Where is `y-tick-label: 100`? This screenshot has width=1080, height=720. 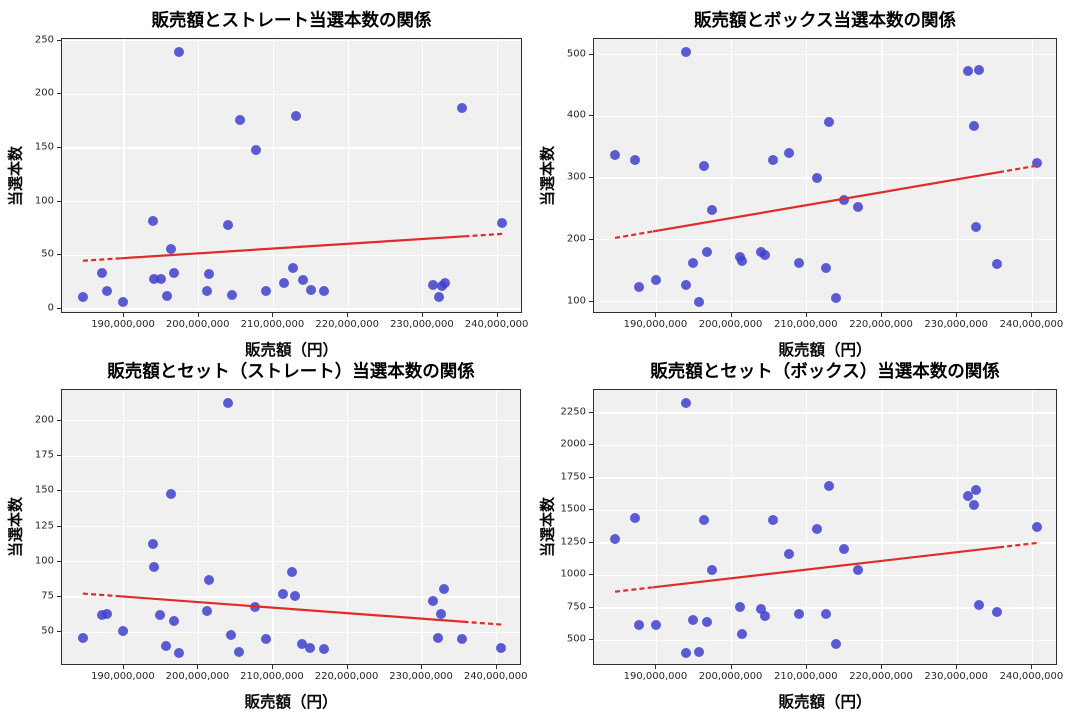 y-tick-label: 100 is located at coordinates (44, 201).